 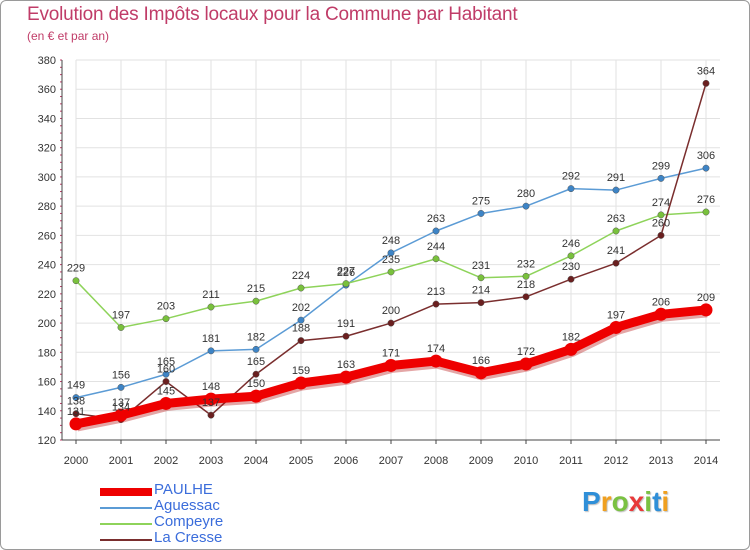 I want to click on legend-label-paulhe: PAULHE, so click(x=183, y=489).